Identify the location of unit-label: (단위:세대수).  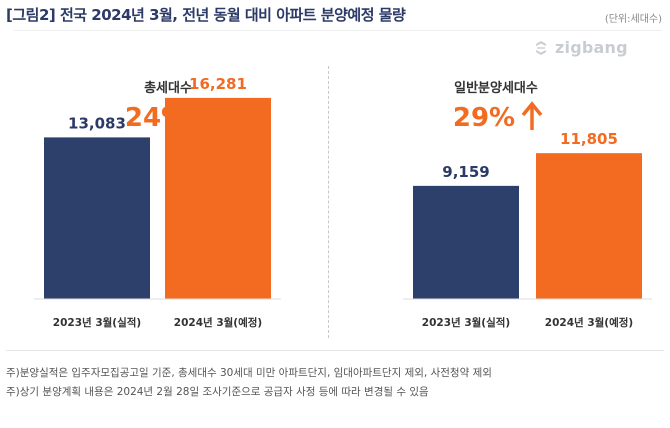
(633, 19).